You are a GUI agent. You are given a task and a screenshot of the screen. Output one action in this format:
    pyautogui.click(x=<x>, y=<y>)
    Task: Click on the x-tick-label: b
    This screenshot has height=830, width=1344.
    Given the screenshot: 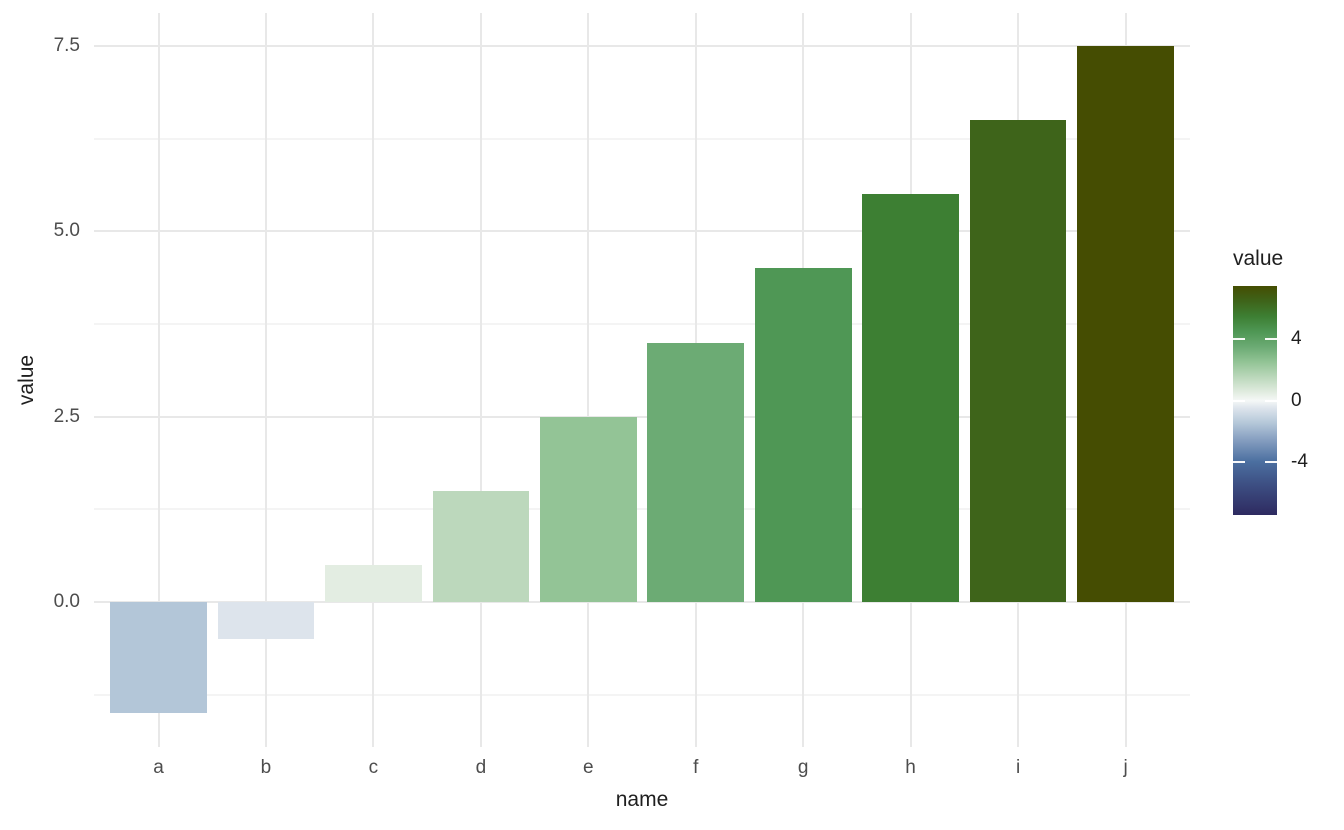 What is the action you would take?
    pyautogui.click(x=266, y=767)
    